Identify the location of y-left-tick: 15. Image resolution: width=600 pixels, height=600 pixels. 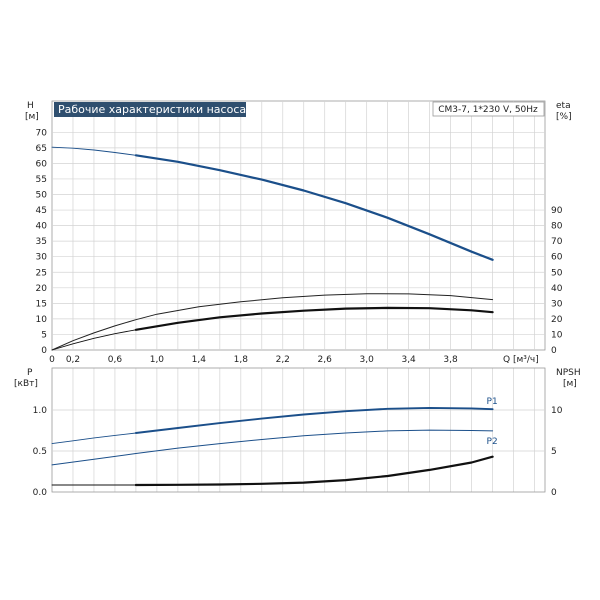
(41, 304).